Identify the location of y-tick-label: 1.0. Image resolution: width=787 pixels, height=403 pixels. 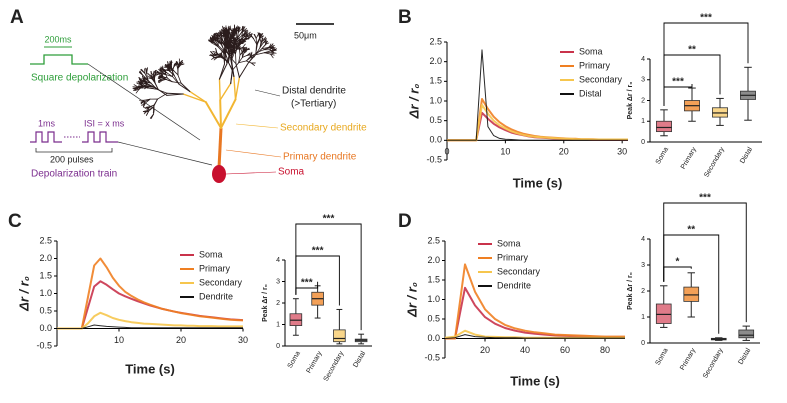
(435, 100).